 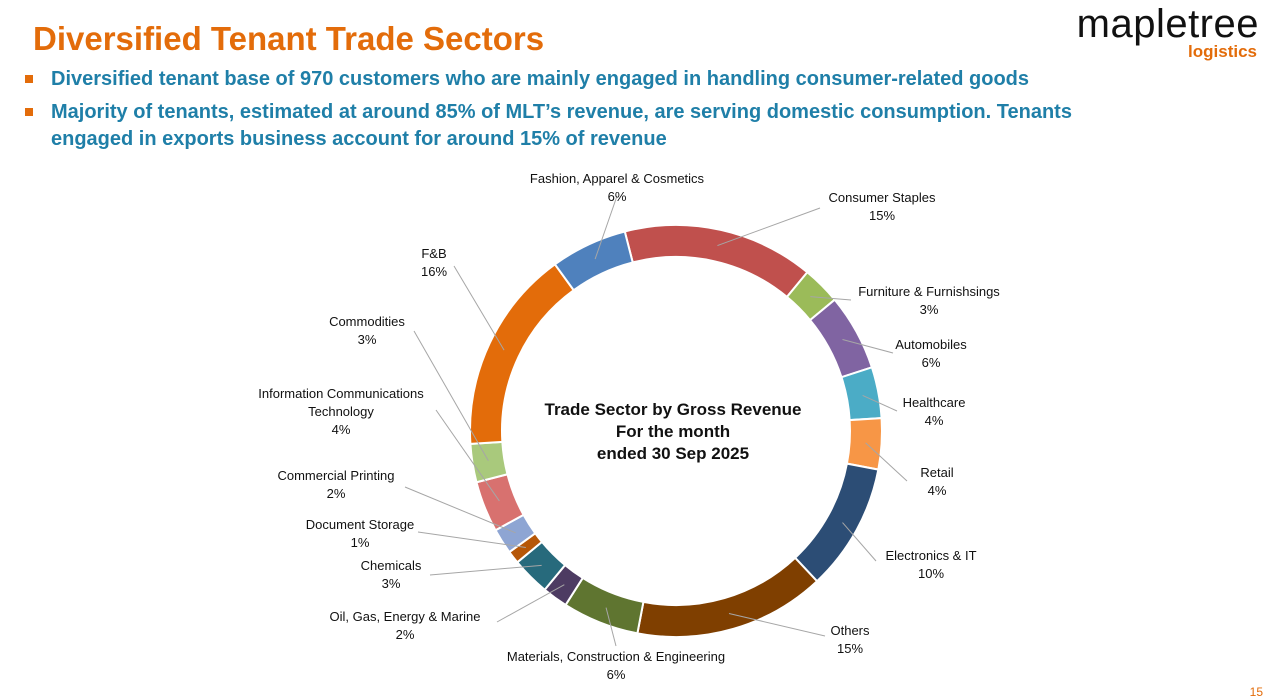 I want to click on slice-label: Electronics & IT 10%, so click(x=930, y=564).